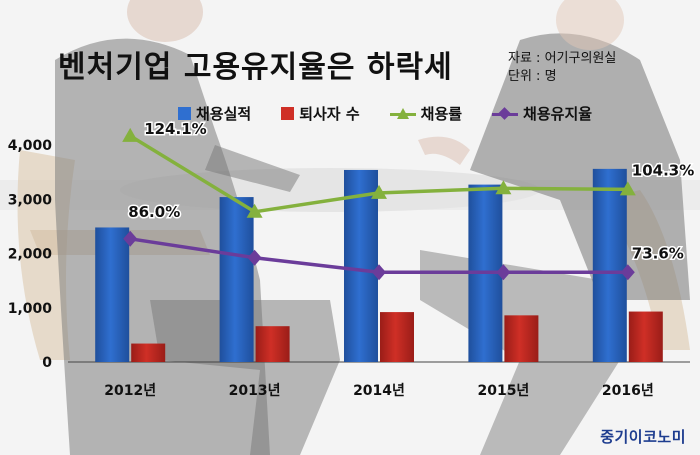  I want to click on y-tick-label: 1,000, so click(30, 309).